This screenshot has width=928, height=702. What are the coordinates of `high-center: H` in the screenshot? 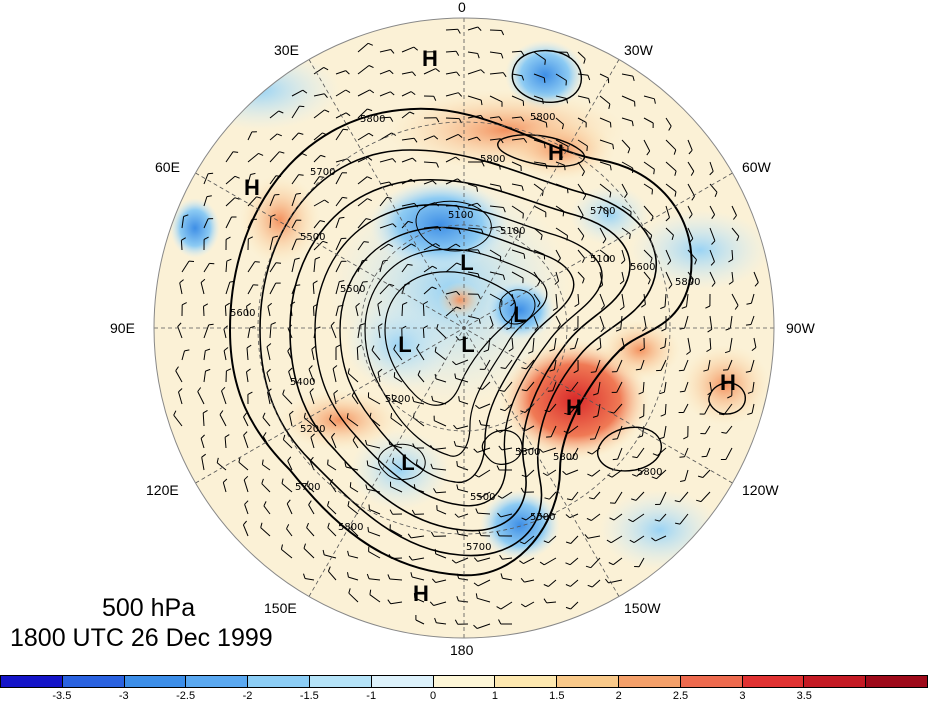 It's located at (728, 382).